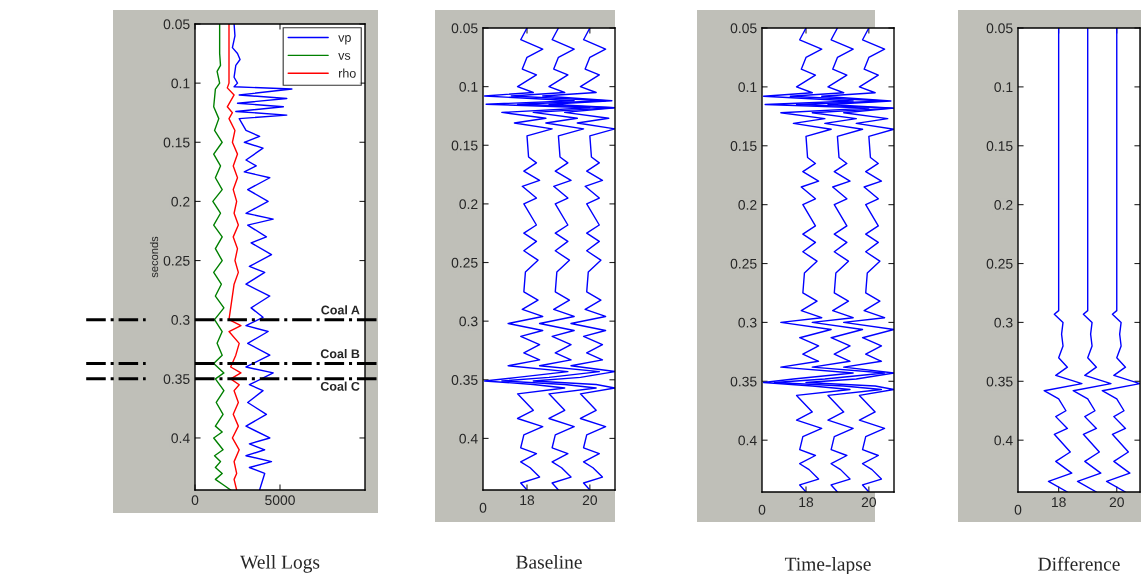 The image size is (1141, 574). I want to click on x-tick-label: 0, so click(195, 500).